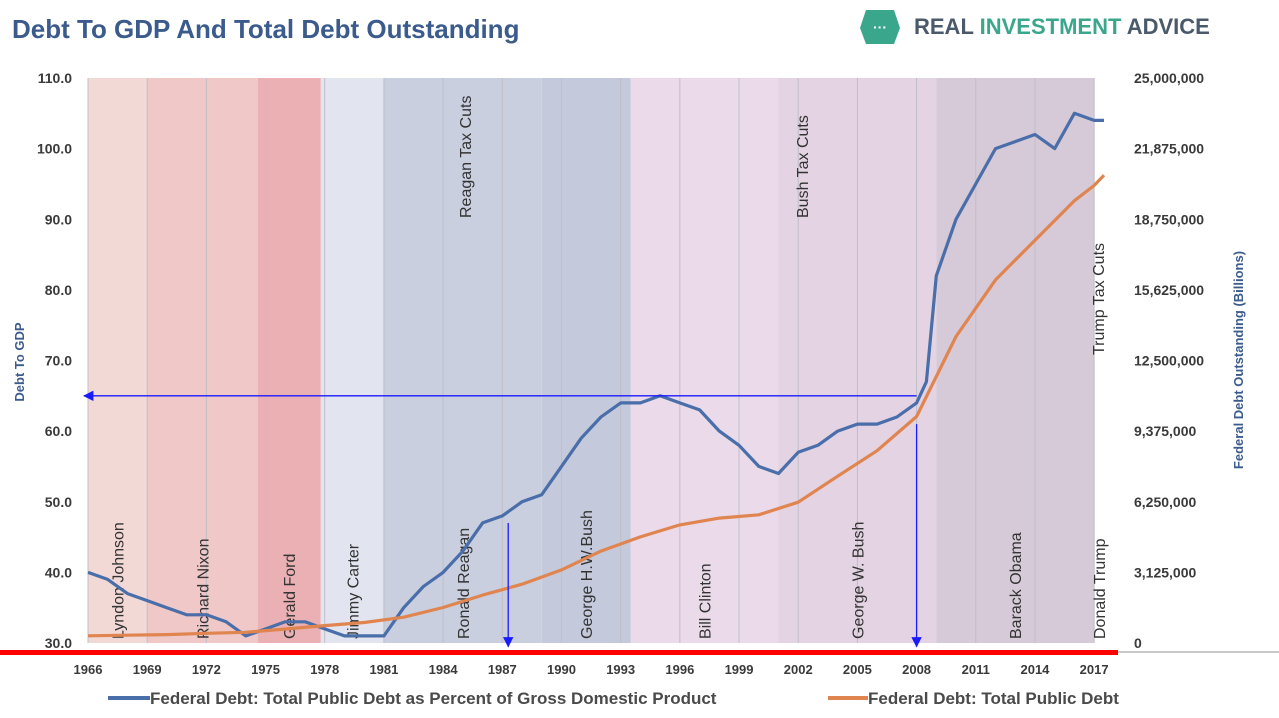 The height and width of the screenshot is (718, 1279). Describe the element at coordinates (19, 362) in the screenshot. I see `y-axis-label-left: Debt To GDP` at that location.